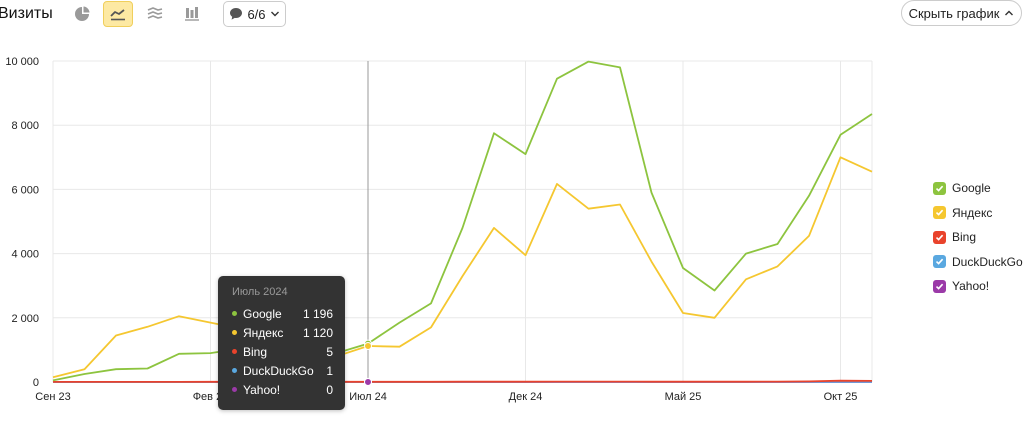  What do you see at coordinates (317, 332) in the screenshot?
I see `tooltip-series-value: 1 120` at bounding box center [317, 332].